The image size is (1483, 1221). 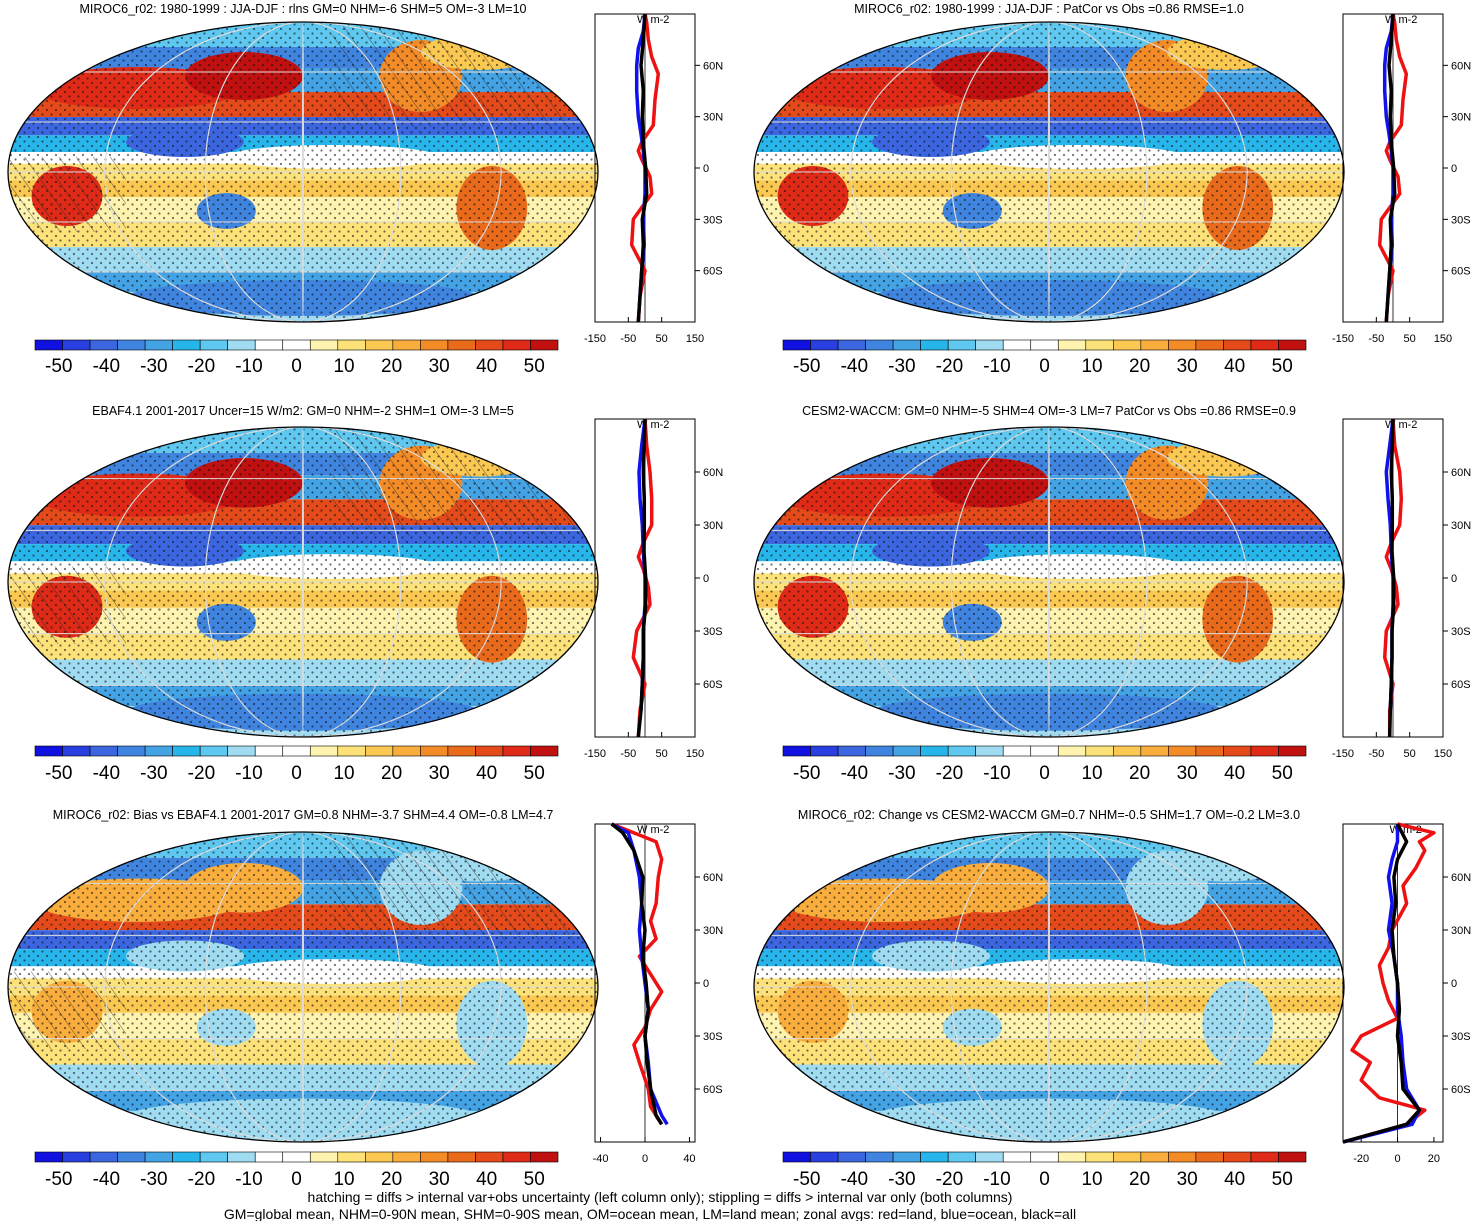 What do you see at coordinates (1393, 983) in the screenshot?
I see `zonal-frame` at bounding box center [1393, 983].